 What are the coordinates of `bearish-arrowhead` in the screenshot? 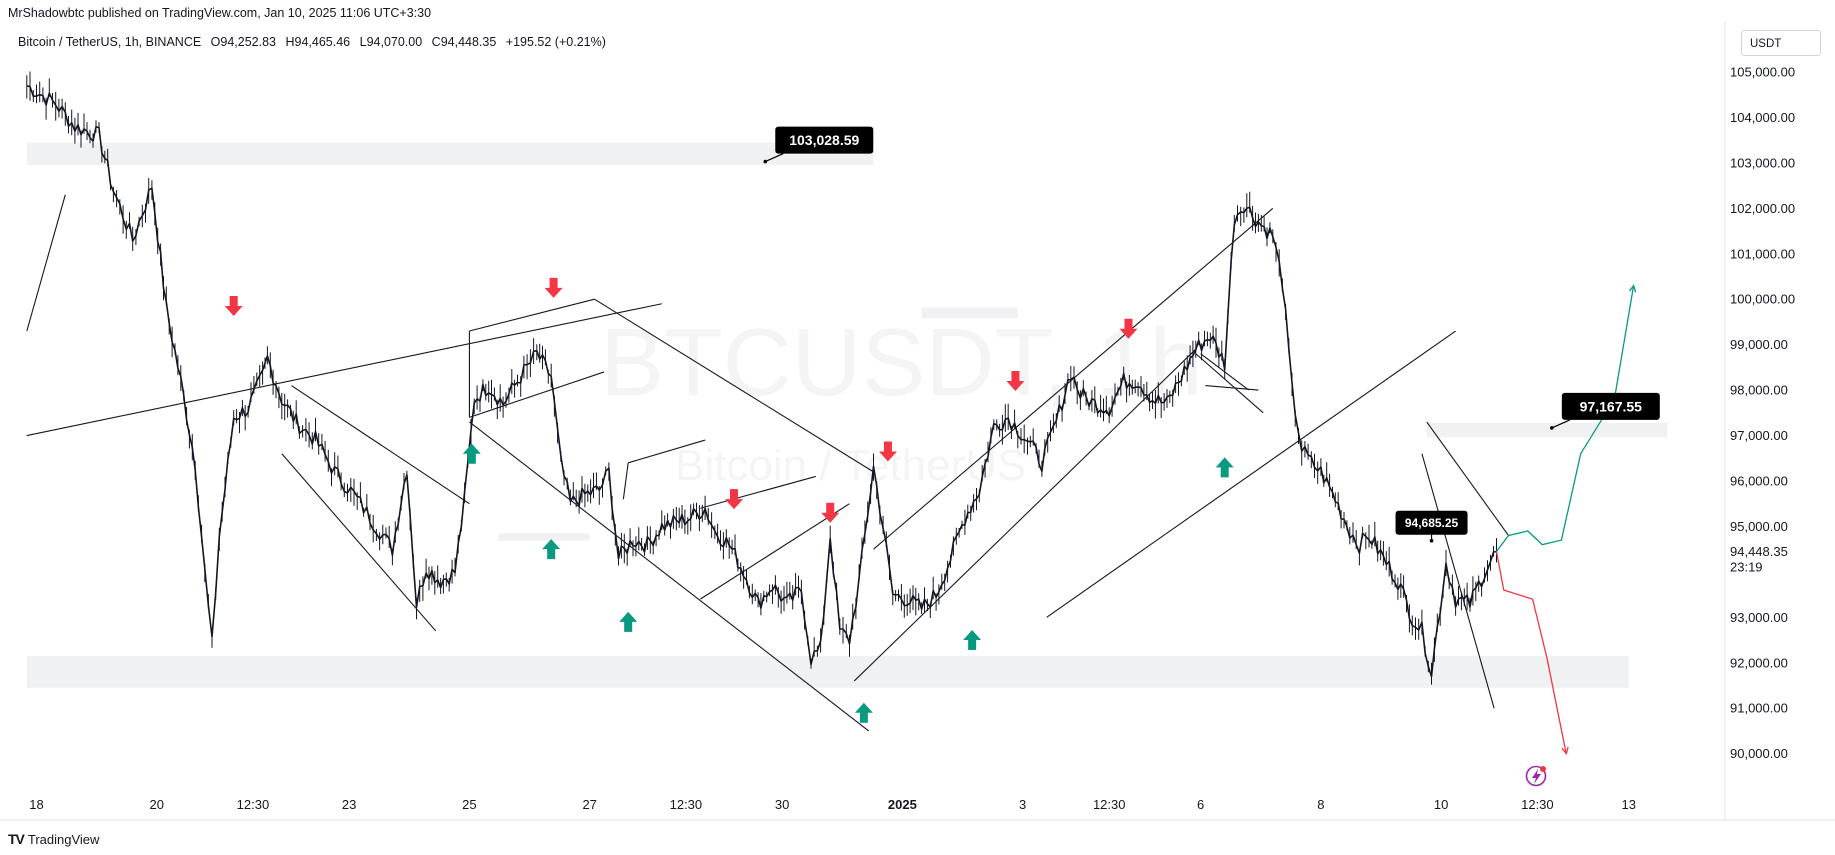 It's located at (1565, 751).